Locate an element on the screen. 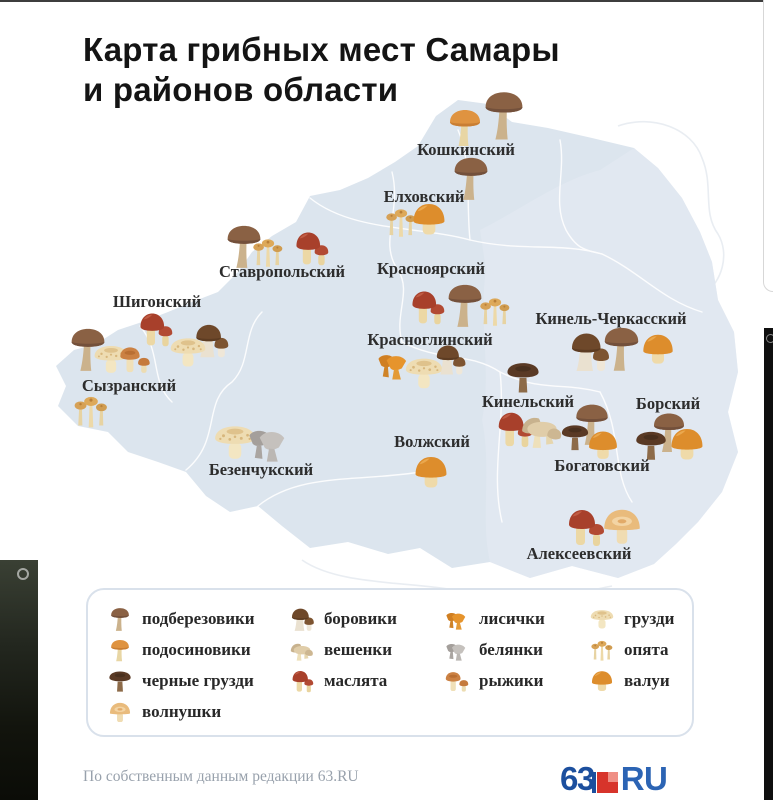 The height and width of the screenshot is (800, 773). logo-ru-text: RU is located at coordinates (644, 778).